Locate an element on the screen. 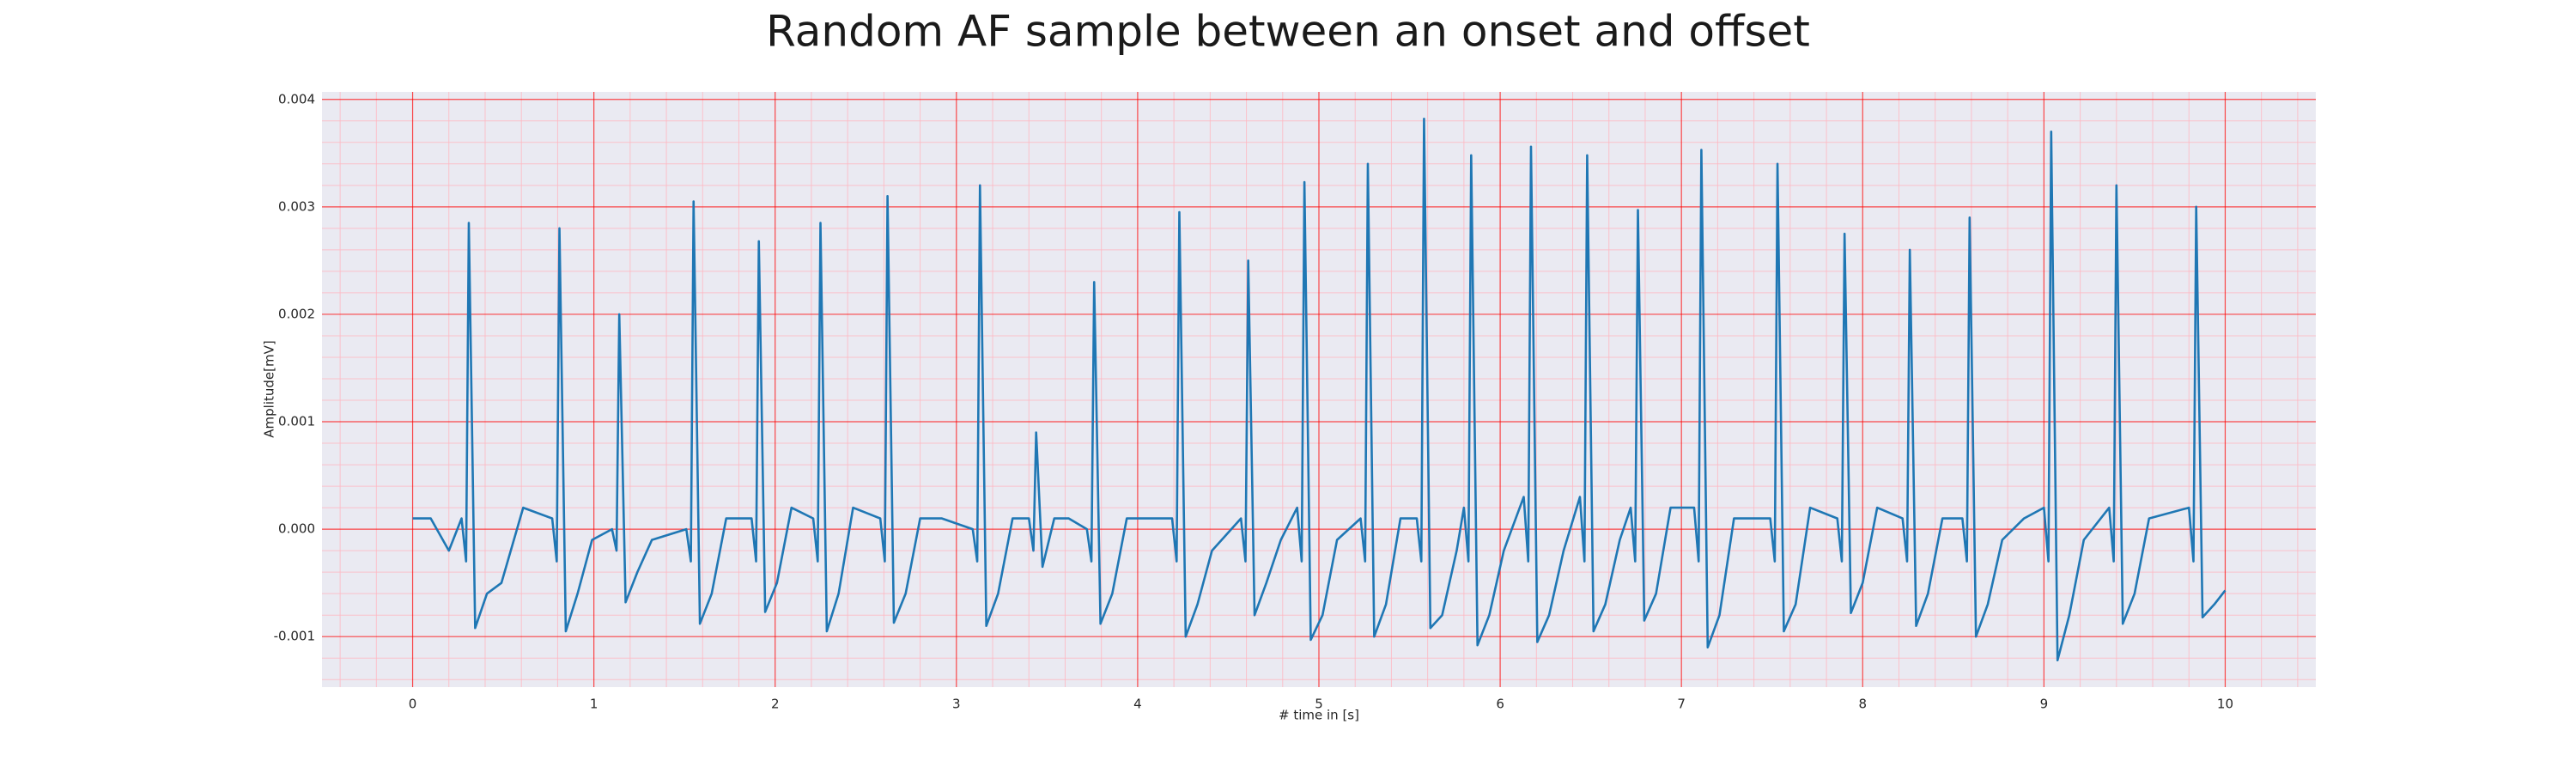 The height and width of the screenshot is (773, 2576). x-tick-label: 3 is located at coordinates (957, 704).